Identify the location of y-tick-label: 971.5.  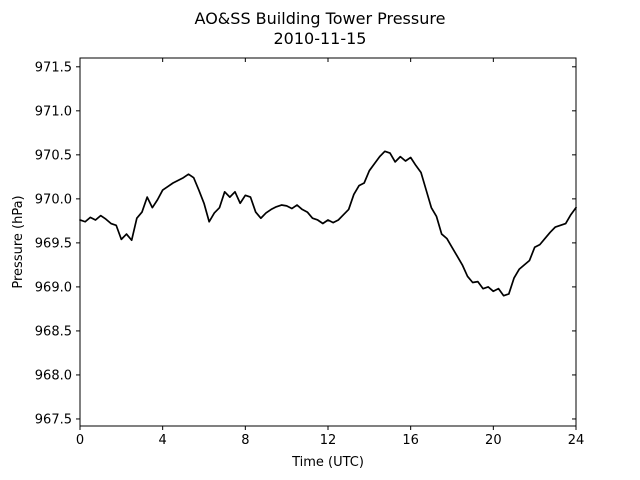
(53, 67).